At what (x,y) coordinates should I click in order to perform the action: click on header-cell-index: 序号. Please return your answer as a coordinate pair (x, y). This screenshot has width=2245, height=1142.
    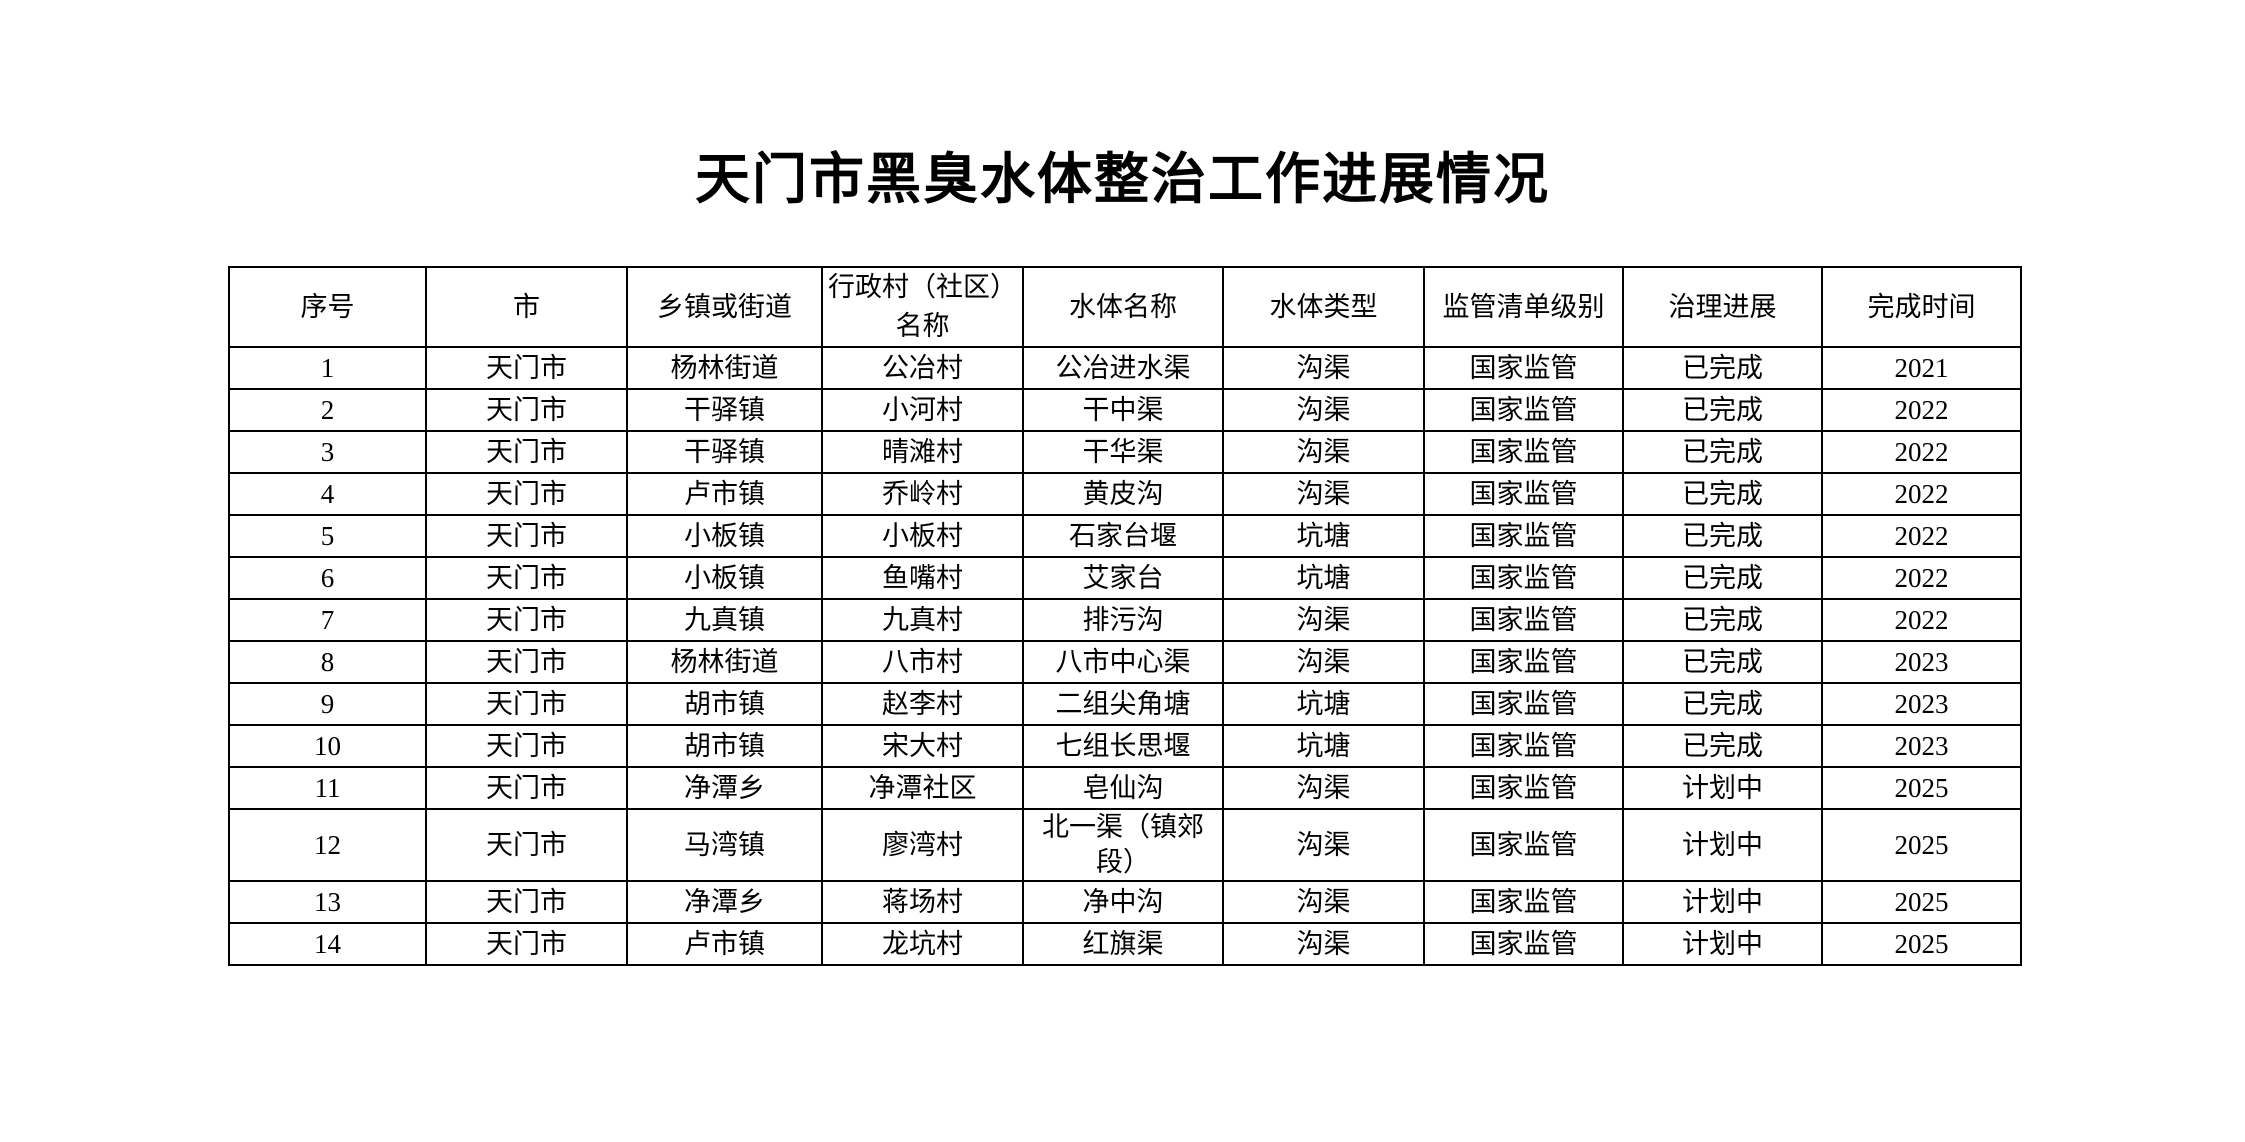
    Looking at the image, I should click on (327, 307).